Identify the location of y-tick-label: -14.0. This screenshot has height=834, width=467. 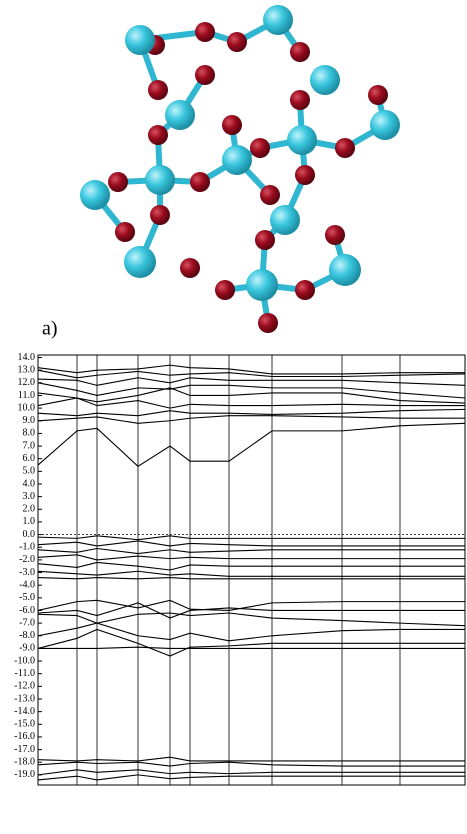
(24, 711).